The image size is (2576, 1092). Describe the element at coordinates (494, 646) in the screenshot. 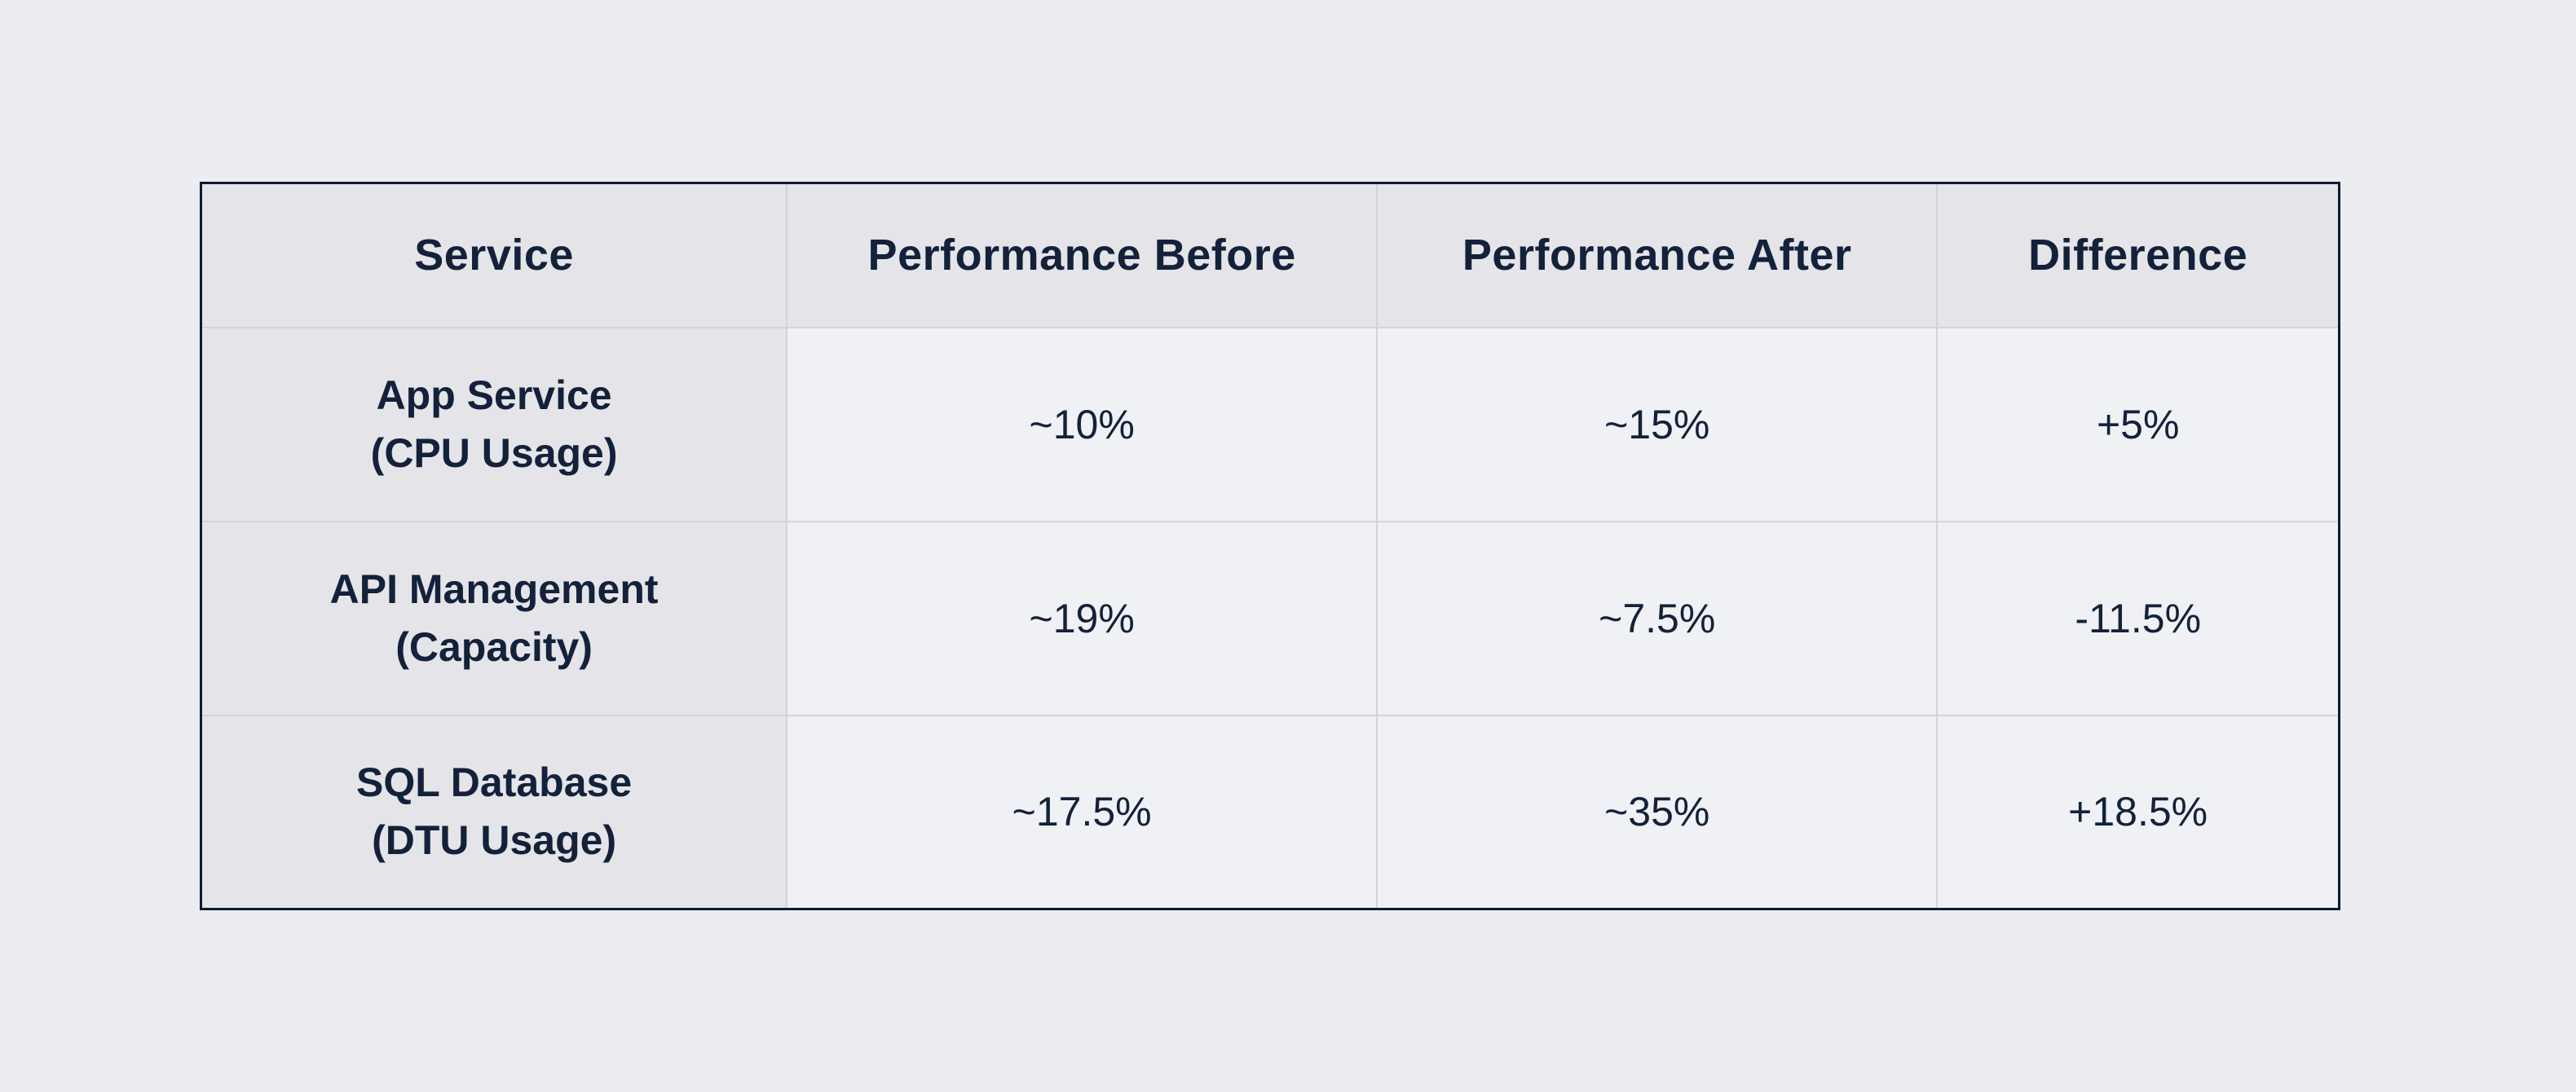

I see `service-metric: (Capacity)` at that location.